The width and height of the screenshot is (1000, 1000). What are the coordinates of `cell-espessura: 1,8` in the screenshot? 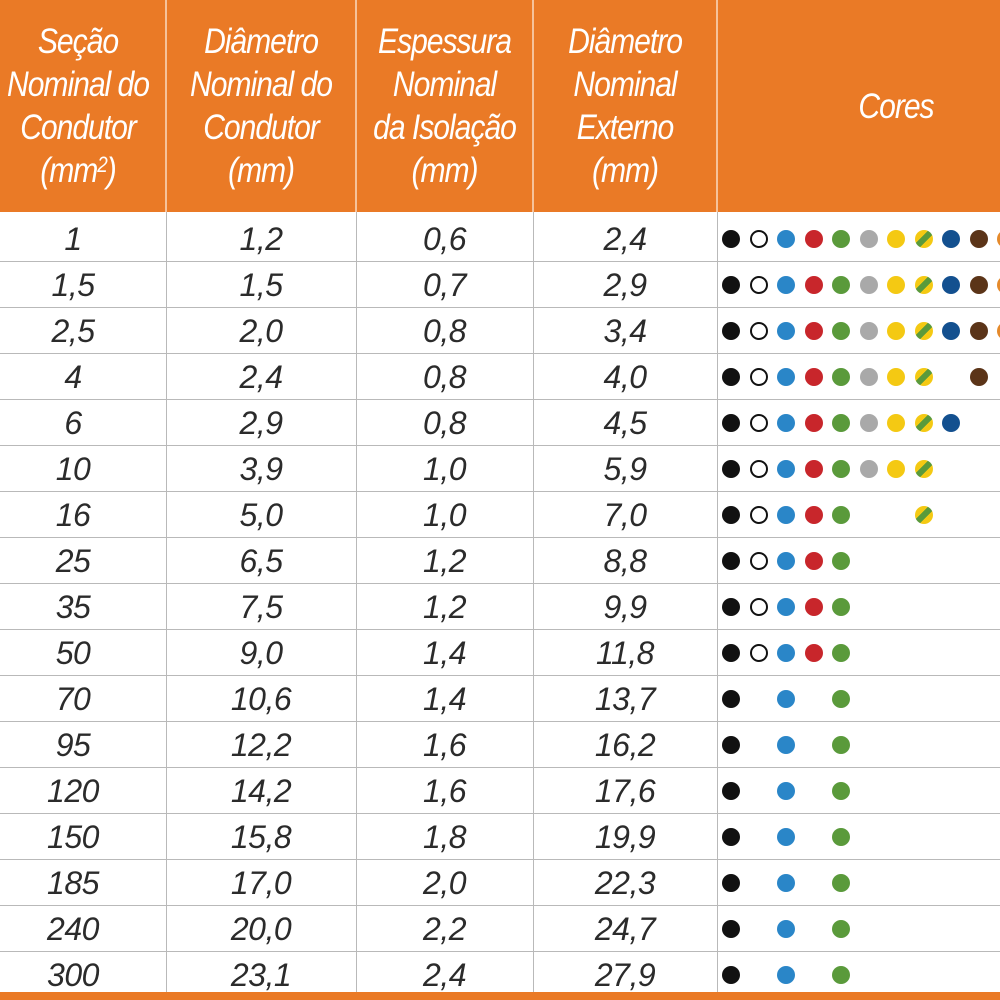 It's located at (444, 836).